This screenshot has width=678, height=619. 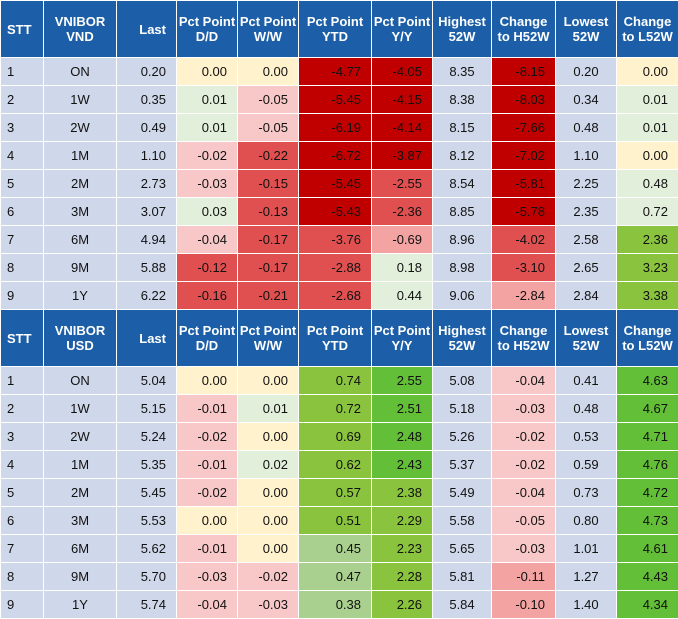 I want to click on pct-ytd-cell: -3.76, so click(x=335, y=239).